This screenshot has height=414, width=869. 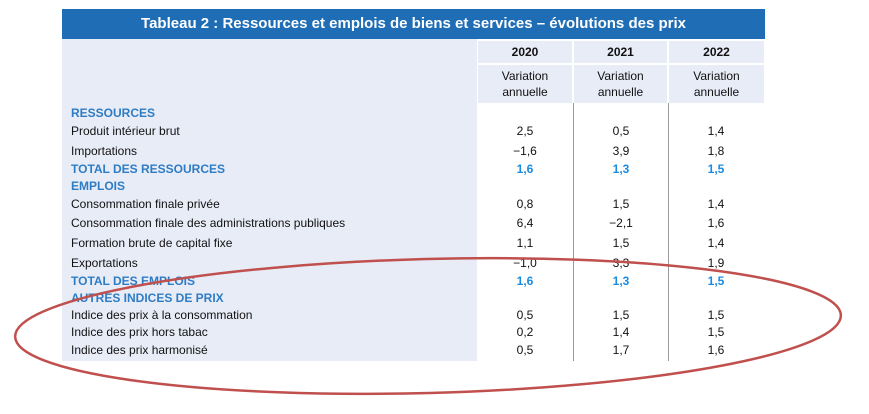 I want to click on row-label: Formation brute de capital fixe, so click(x=152, y=243).